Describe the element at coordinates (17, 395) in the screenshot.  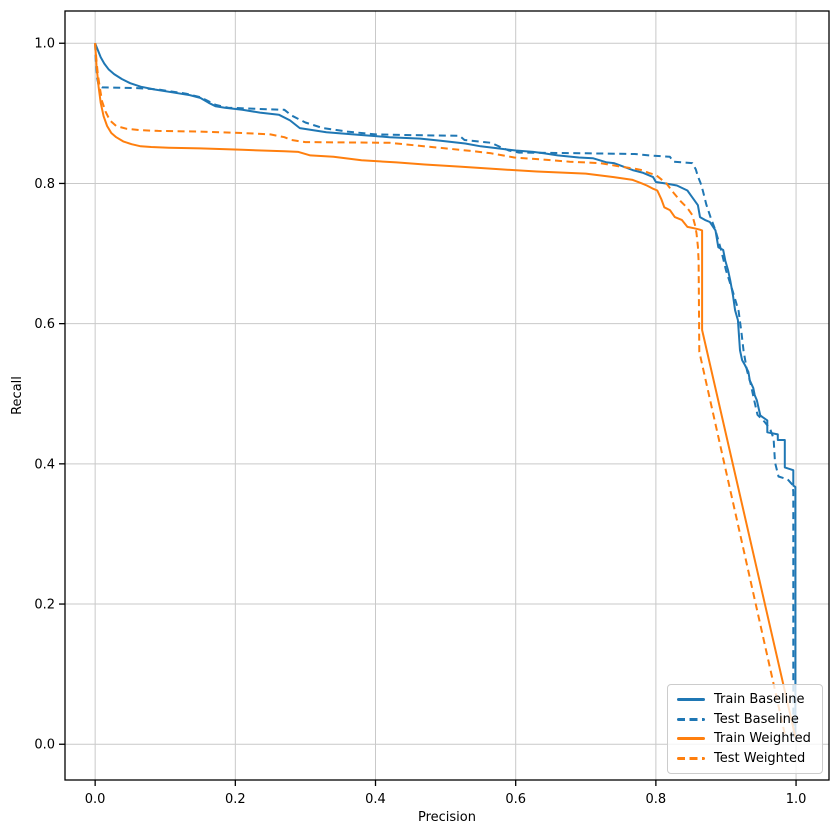
I see `y-axis-label: Recall` at that location.